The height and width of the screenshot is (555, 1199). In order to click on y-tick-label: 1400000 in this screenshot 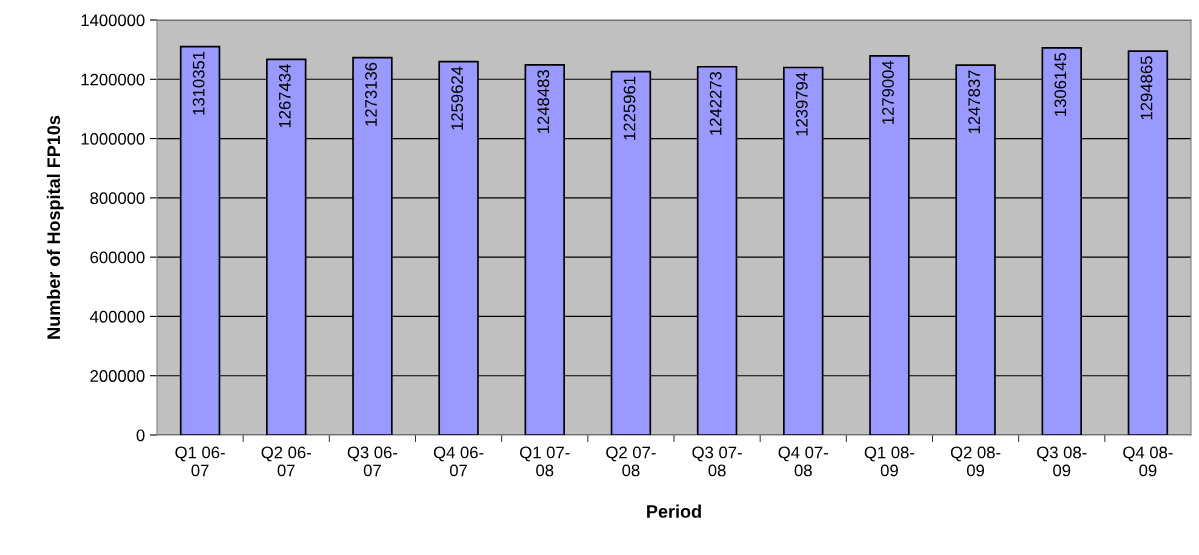, I will do `click(113, 20)`.